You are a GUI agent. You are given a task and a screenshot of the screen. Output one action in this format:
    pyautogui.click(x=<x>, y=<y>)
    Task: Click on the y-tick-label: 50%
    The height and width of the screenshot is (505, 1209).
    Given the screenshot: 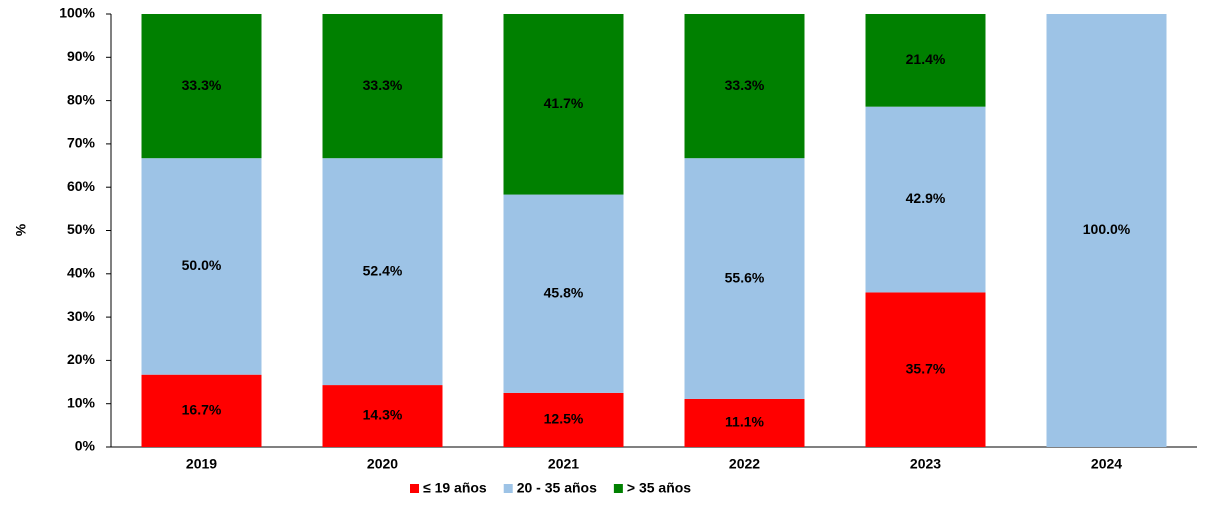 What is the action you would take?
    pyautogui.click(x=81, y=229)
    